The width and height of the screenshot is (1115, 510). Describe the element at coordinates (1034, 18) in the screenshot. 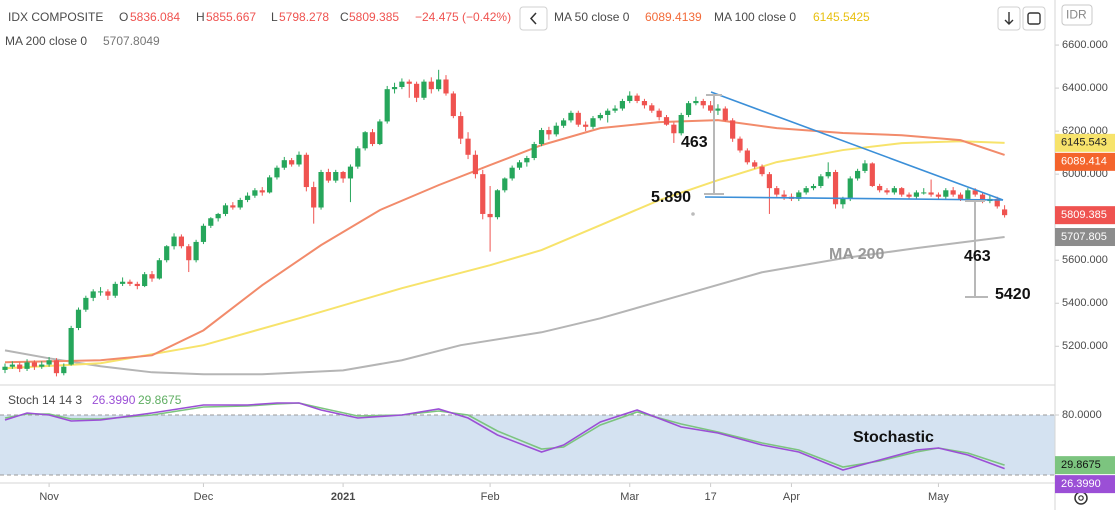

I see `fullscreen-button` at that location.